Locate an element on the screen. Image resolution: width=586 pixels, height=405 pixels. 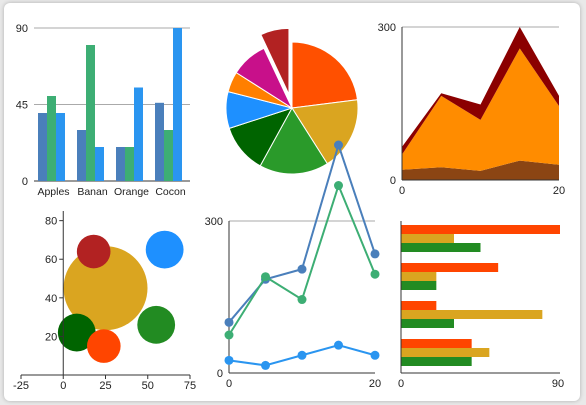
x-tick-label: Cocon is located at coordinates (170, 192).